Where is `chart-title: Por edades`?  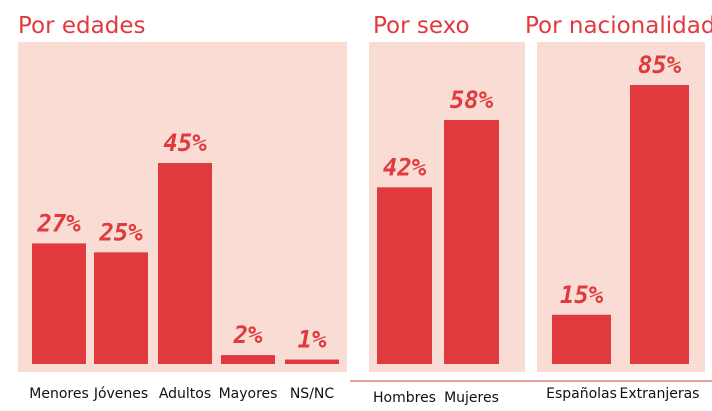
chart-title: Por edades is located at coordinates (81, 26).